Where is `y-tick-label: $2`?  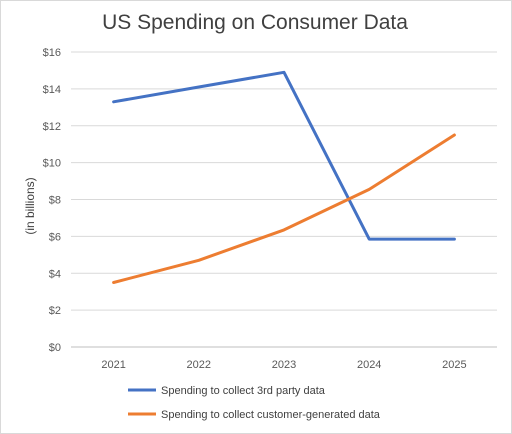 y-tick-label: $2 is located at coordinates (55, 311).